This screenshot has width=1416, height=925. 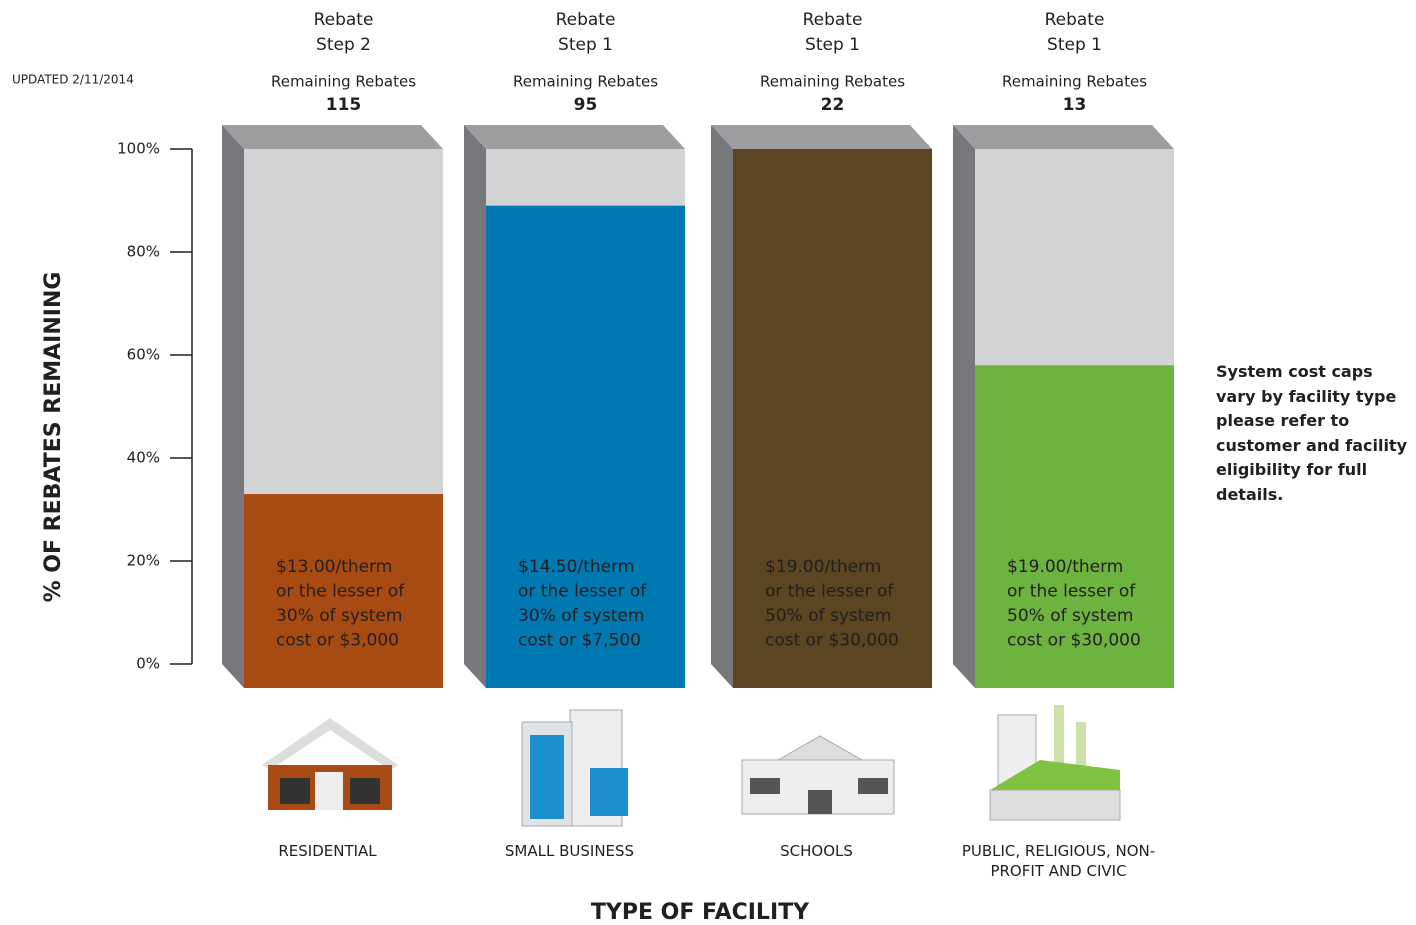 What do you see at coordinates (334, 567) in the screenshot?
I see `rate-label: $13.00/therm` at bounding box center [334, 567].